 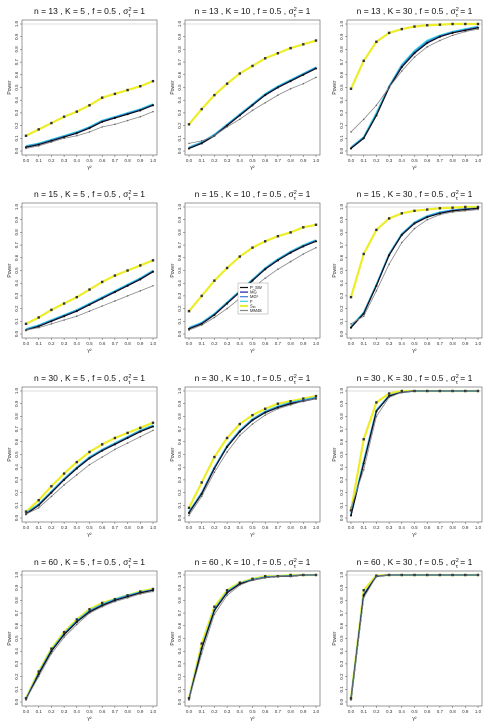 What do you see at coordinates (16, 138) in the screenshot?
I see `y-tick-label: 0.1` at bounding box center [16, 138].